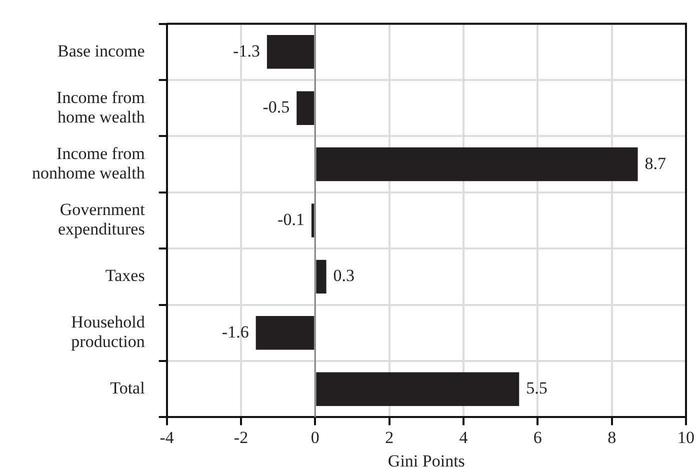  Describe the element at coordinates (426, 460) in the screenshot. I see `x-axis-title: Gini Points` at that location.